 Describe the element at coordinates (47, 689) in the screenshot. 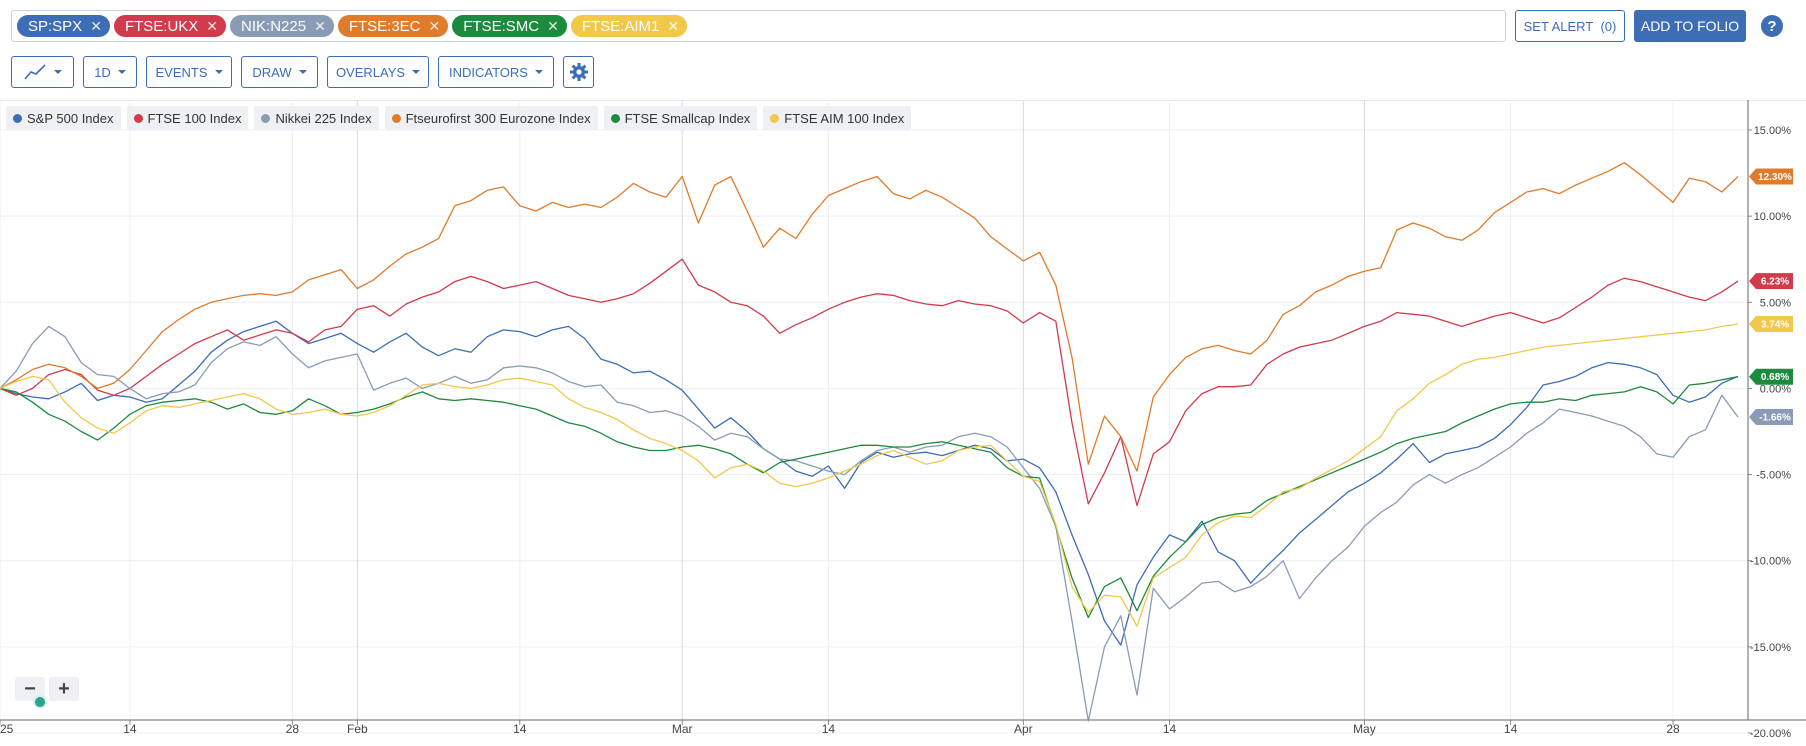

I see `zoom-controls: − +` at that location.